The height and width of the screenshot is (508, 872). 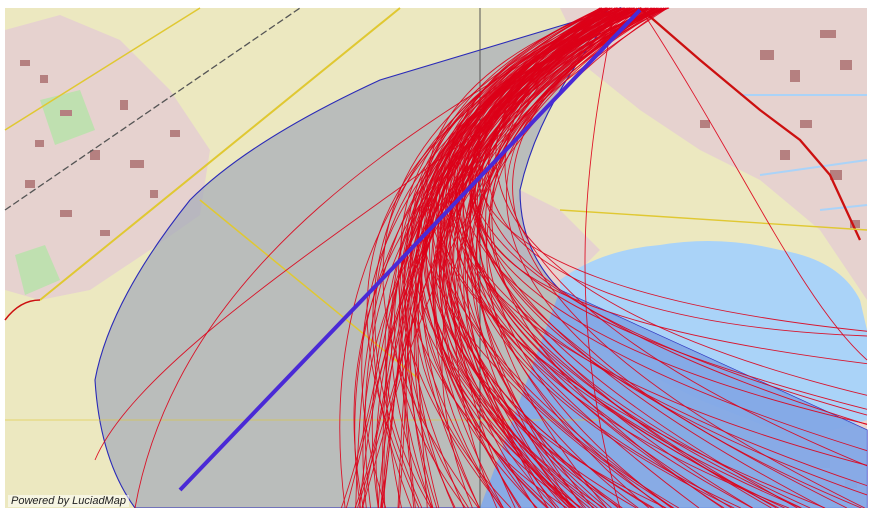 I want to click on top-margin, so click(x=436, y=4).